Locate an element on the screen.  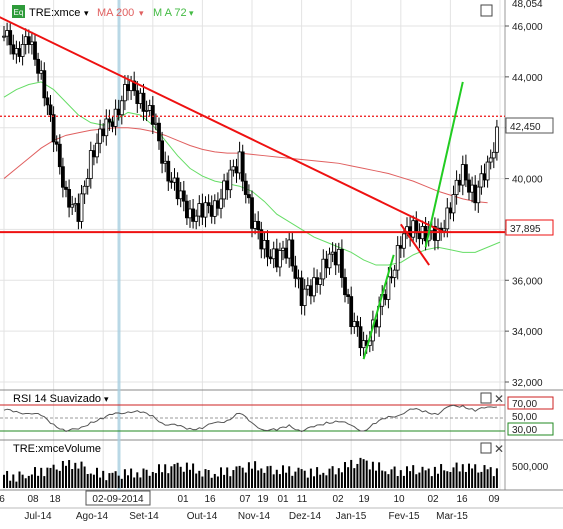
volume-maximize-icon is located at coordinates (486, 448).